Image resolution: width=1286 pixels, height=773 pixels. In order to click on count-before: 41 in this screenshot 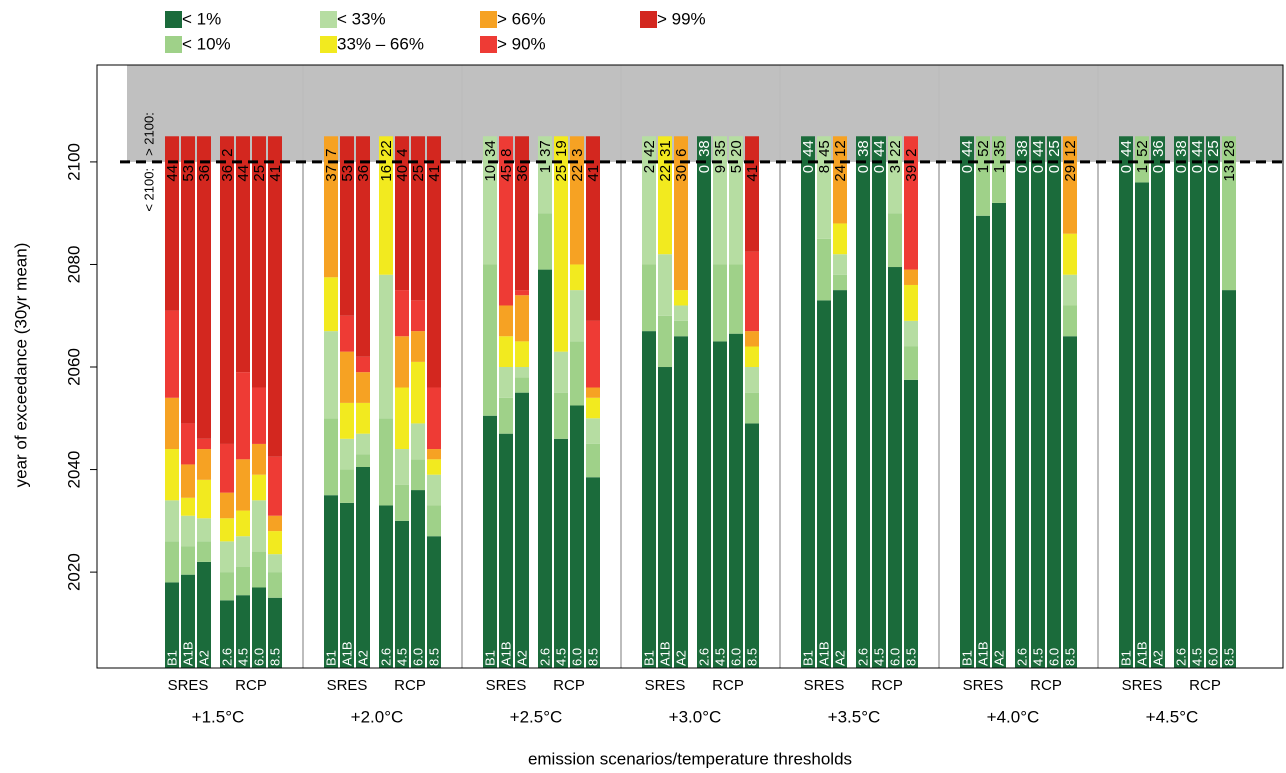, I will do `click(752, 173)`.